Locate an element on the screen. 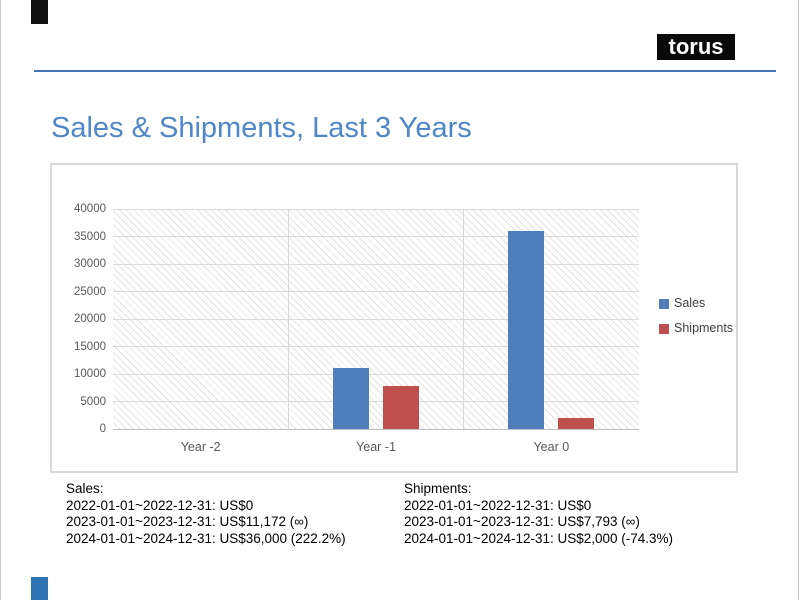 The width and height of the screenshot is (799, 600). bar-shipments-year0 is located at coordinates (576, 423).